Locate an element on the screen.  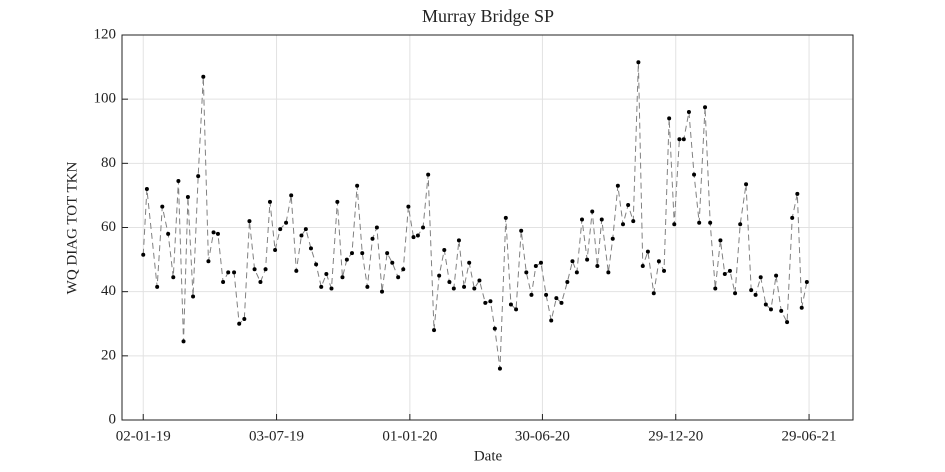
y-tick-label: 20 is located at coordinates (108, 355).